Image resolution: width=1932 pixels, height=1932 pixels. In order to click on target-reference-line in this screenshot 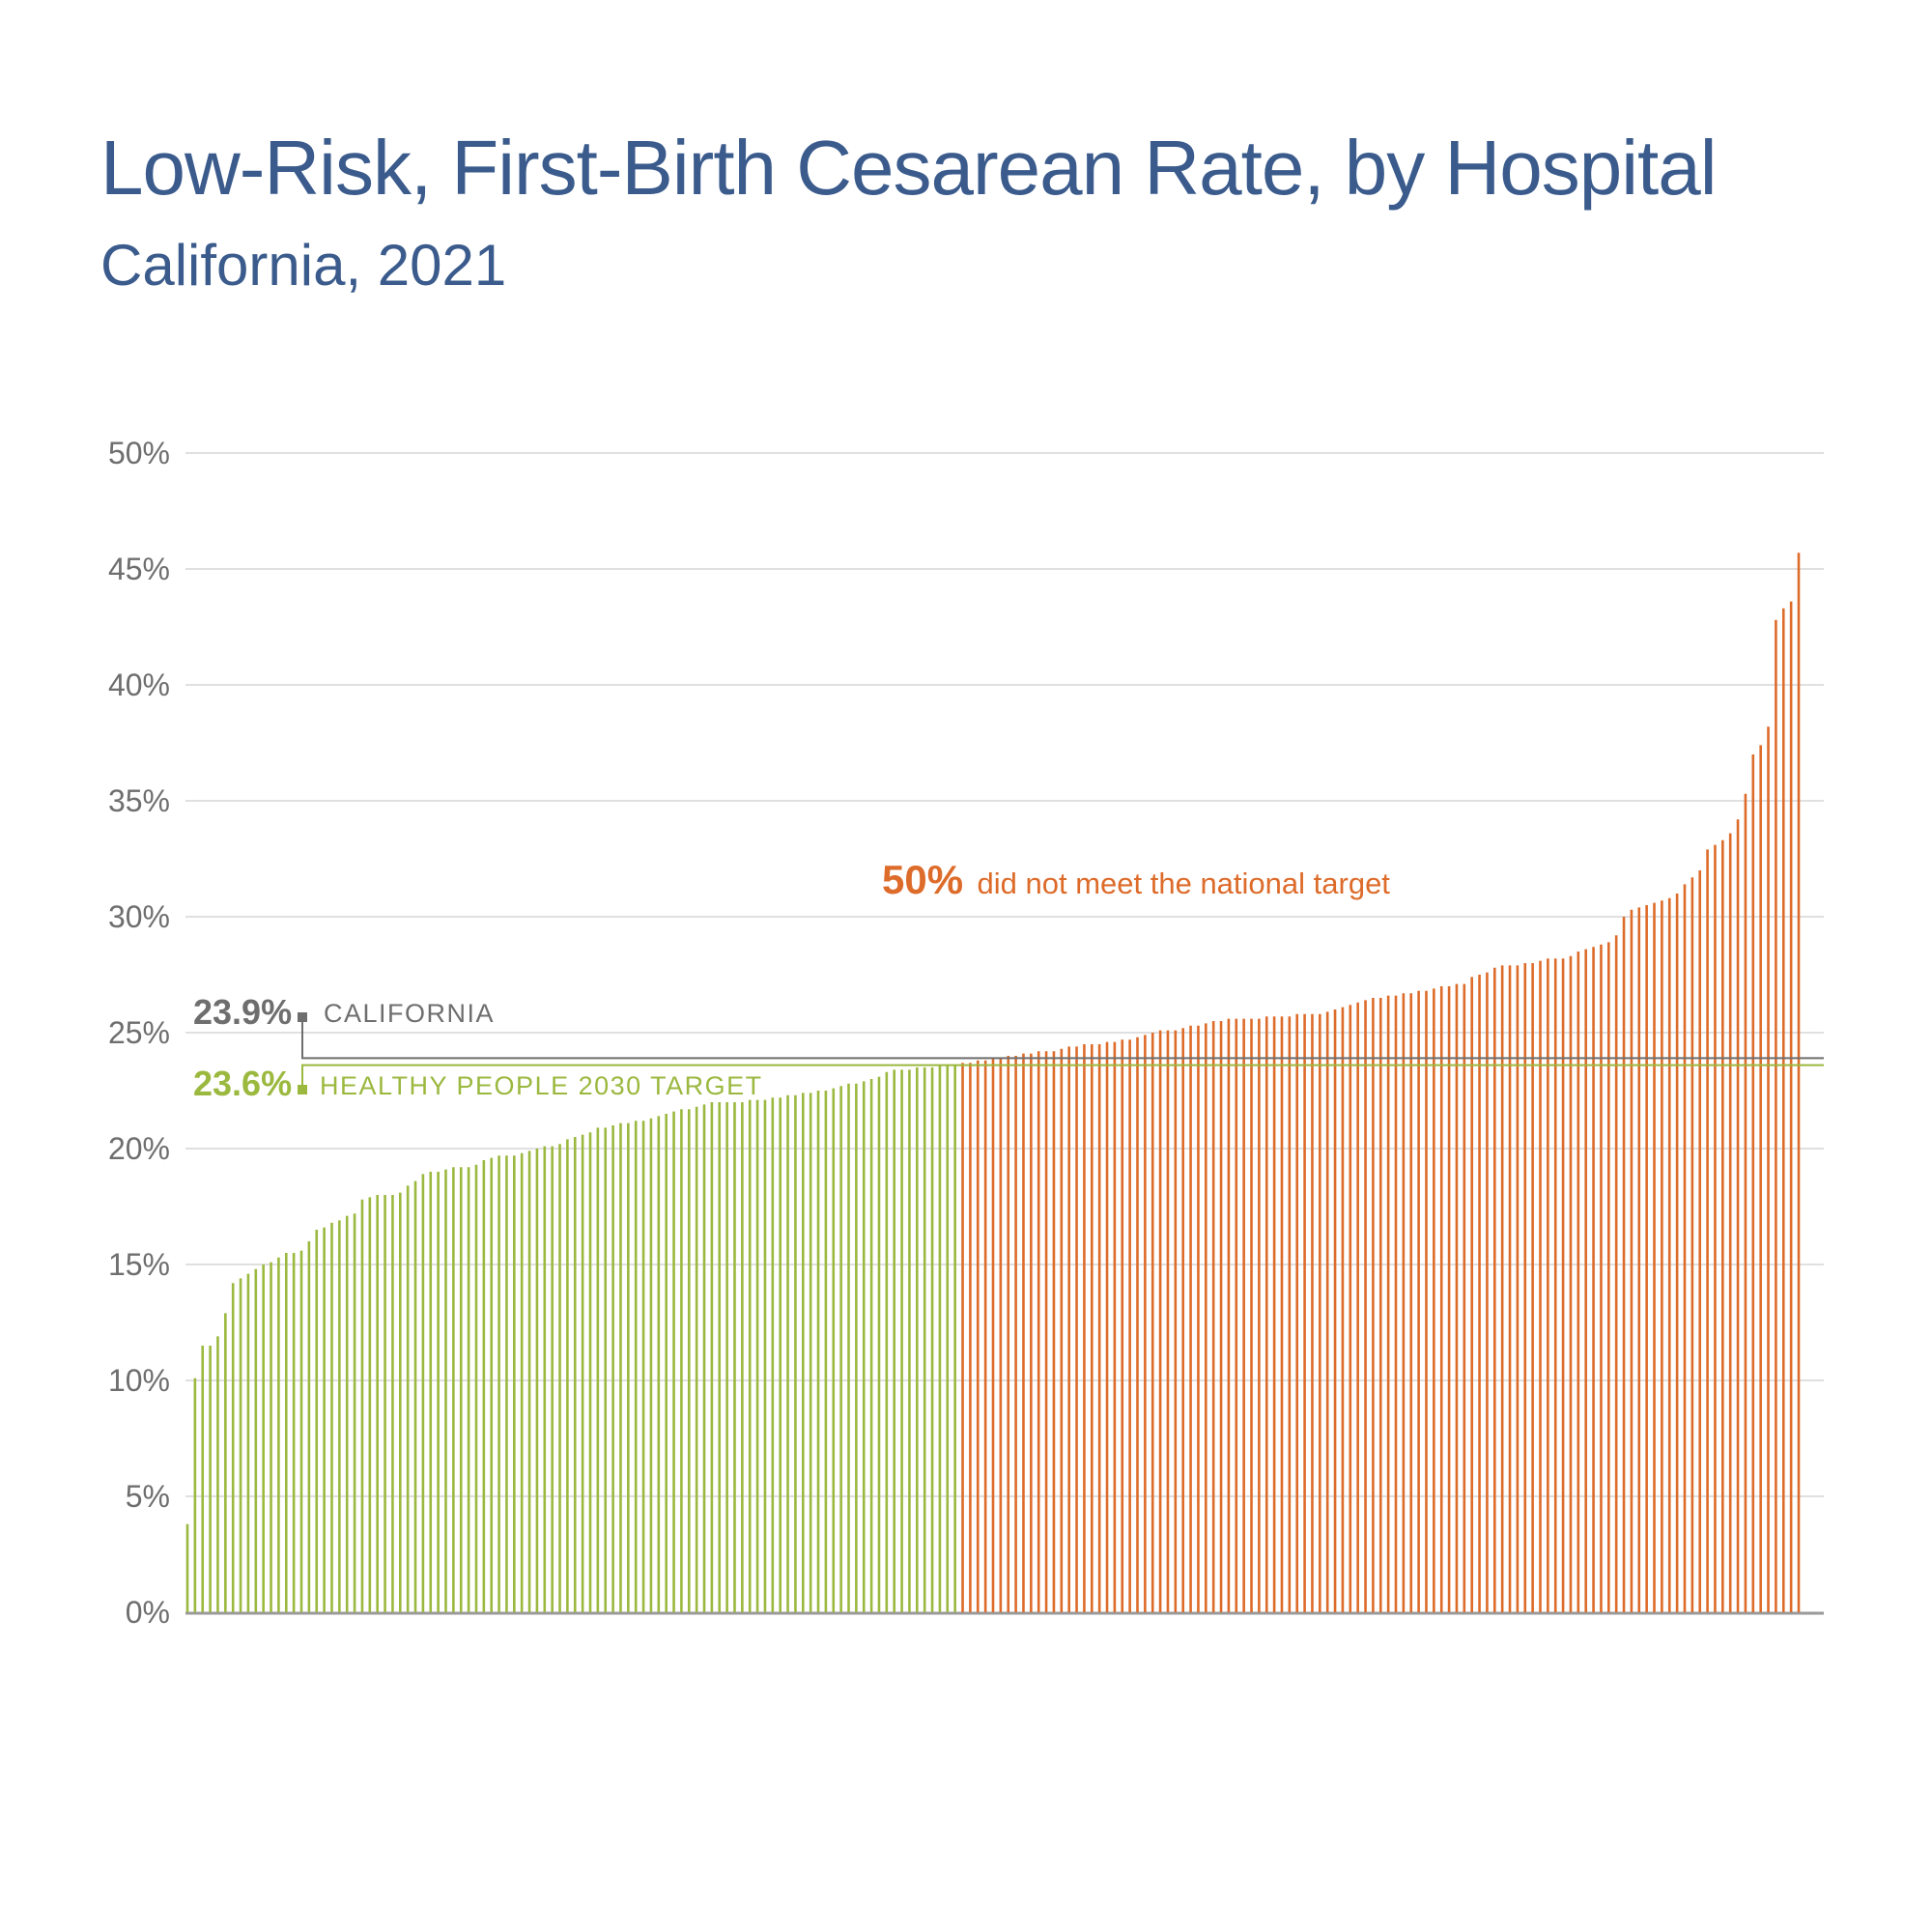, I will do `click(1062, 1077)`.